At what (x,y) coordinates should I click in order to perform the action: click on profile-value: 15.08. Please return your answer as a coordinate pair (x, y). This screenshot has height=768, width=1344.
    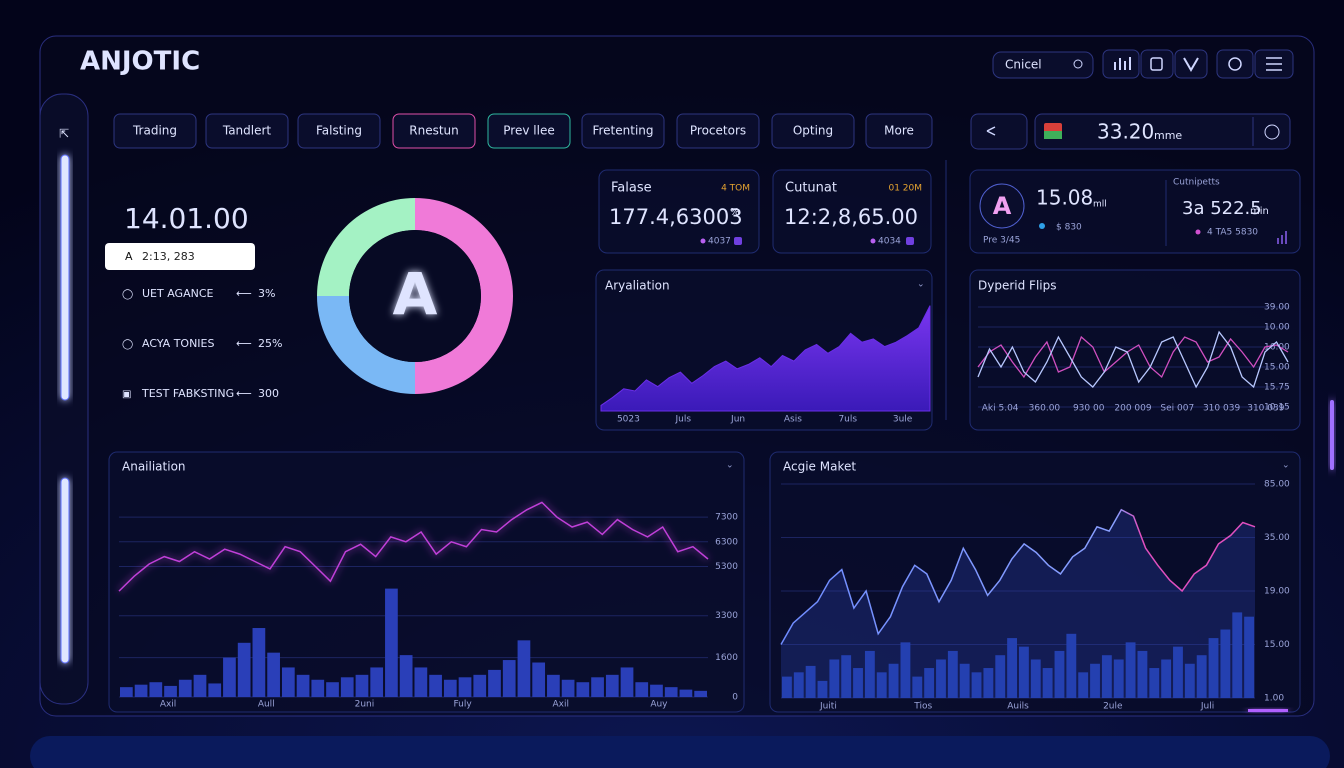
    Looking at the image, I should click on (1064, 198).